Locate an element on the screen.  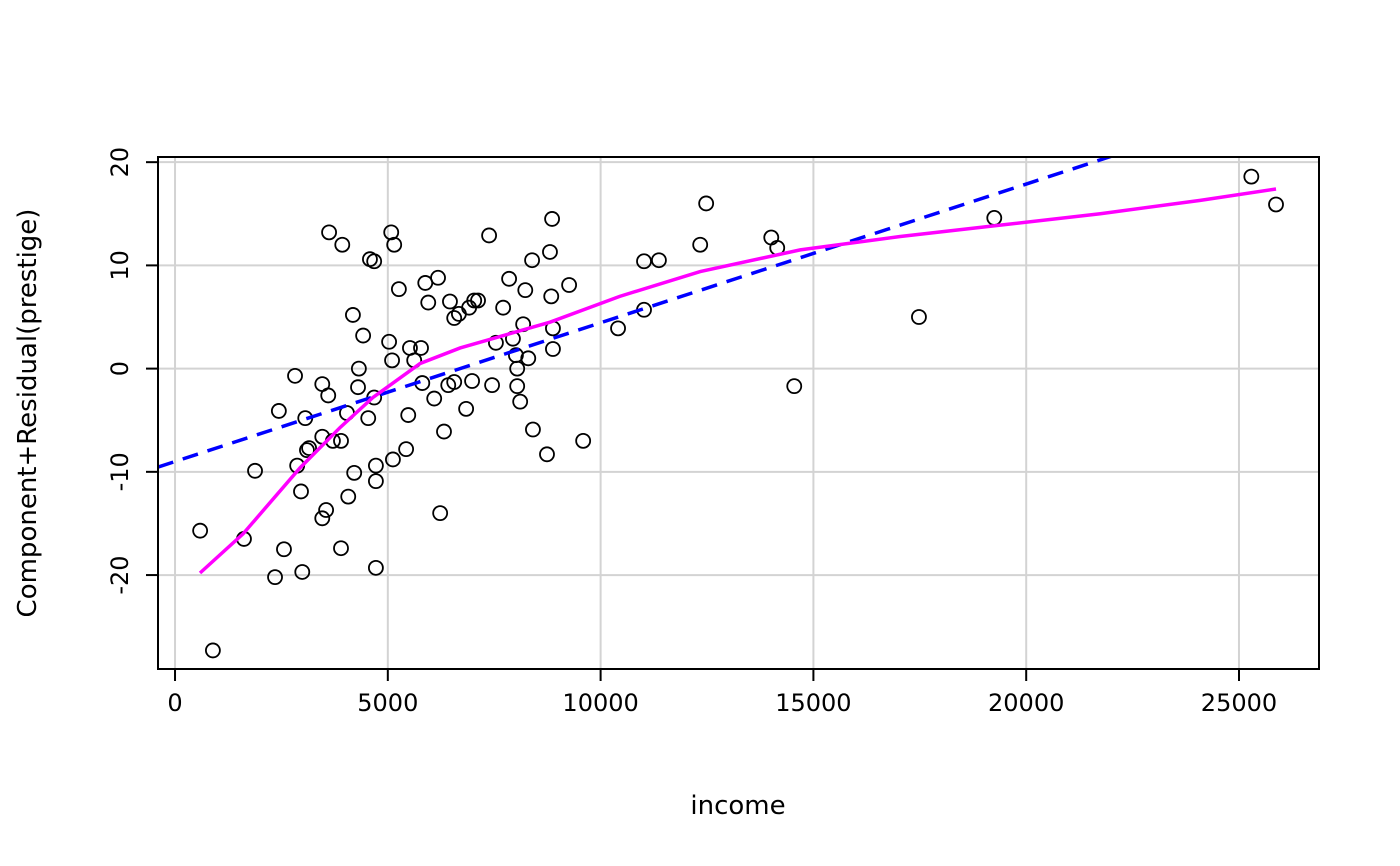
y-tick-label: 10 is located at coordinates (120, 265).